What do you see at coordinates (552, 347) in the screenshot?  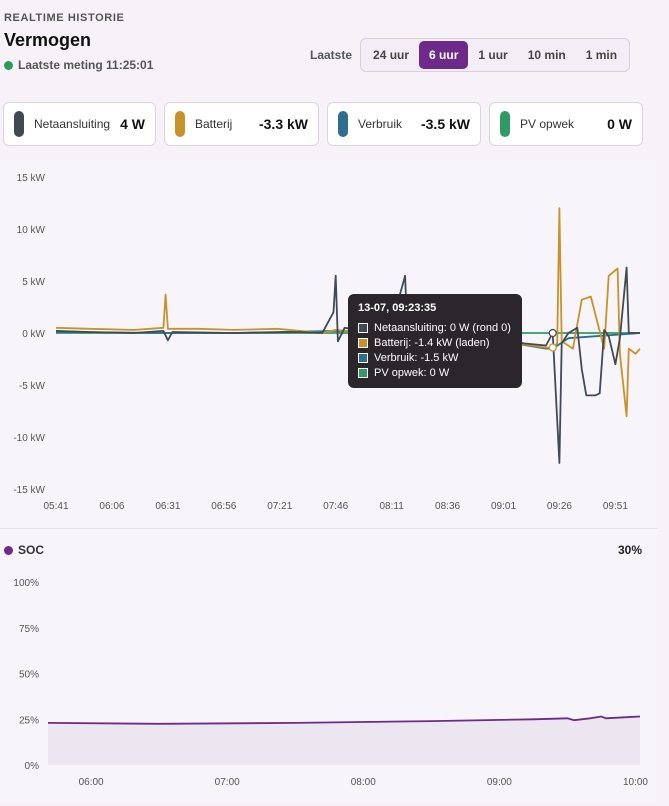 I see `hover-marker-batterij` at bounding box center [552, 347].